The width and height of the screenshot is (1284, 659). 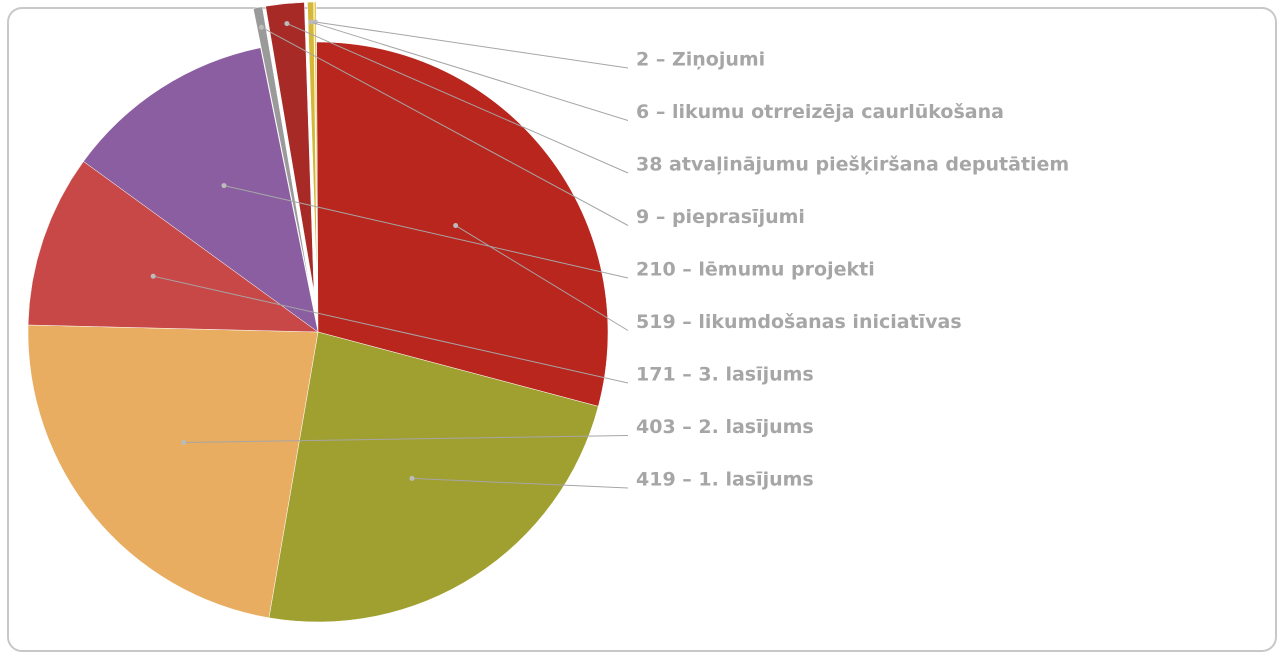 I want to click on slice-label: 419 – 1. lasījums, so click(x=725, y=480).